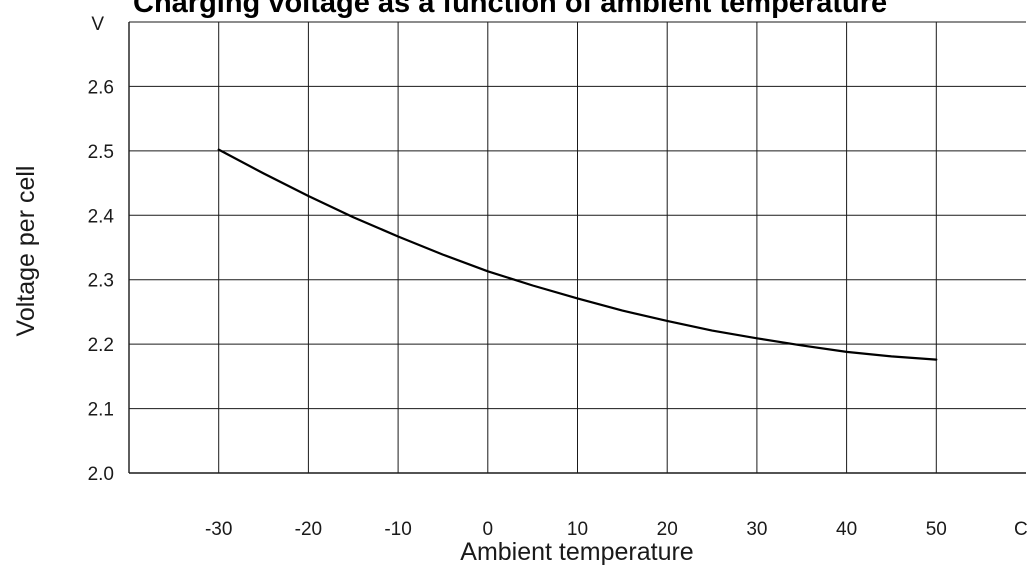 This screenshot has height=567, width=1032. I want to click on y-tick-label: 2.6, so click(101, 87).